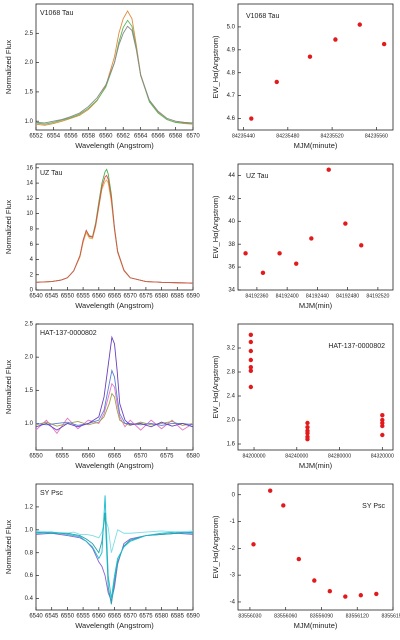  Describe the element at coordinates (231, 349) in the screenshot. I see `y-tick-label: 3.2` at that location.